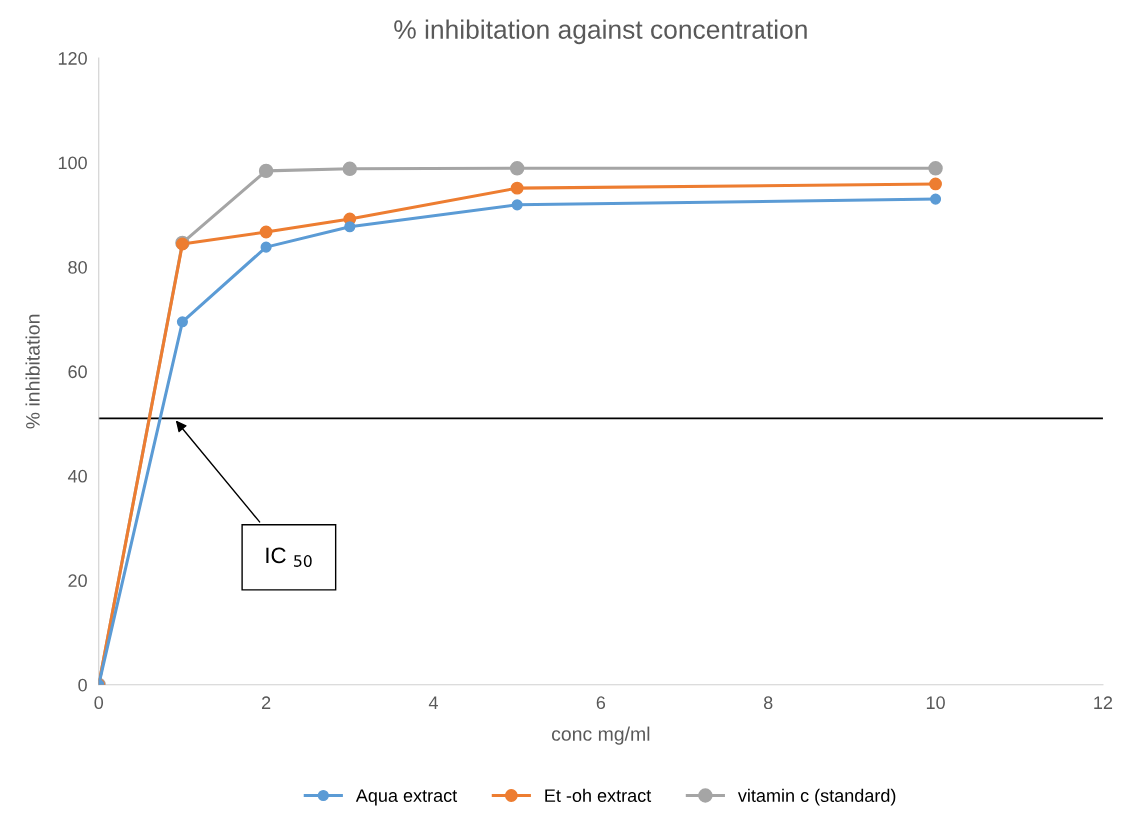  Describe the element at coordinates (77, 372) in the screenshot. I see `y-tick-label: 60` at that location.